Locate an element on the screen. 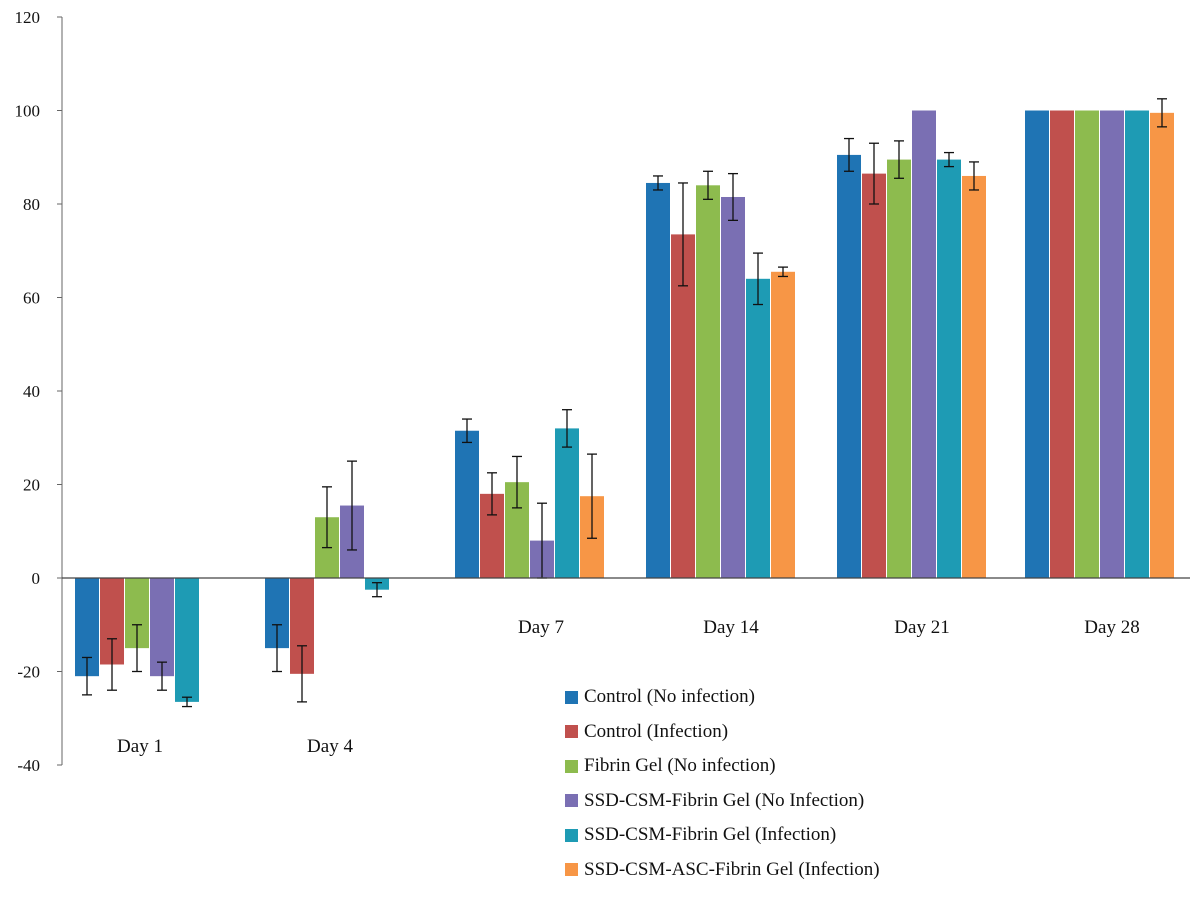 This screenshot has width=1196, height=905. legend-item-1: Control (Infection) is located at coordinates (722, 732).